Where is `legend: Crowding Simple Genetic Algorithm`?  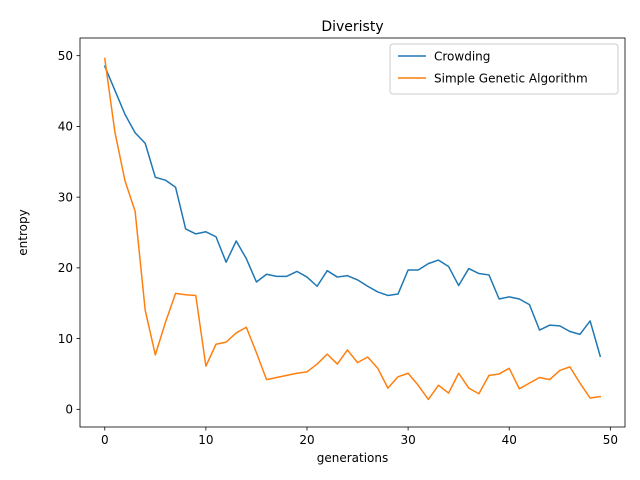
legend: Crowding Simple Genetic Algorithm is located at coordinates (504, 69).